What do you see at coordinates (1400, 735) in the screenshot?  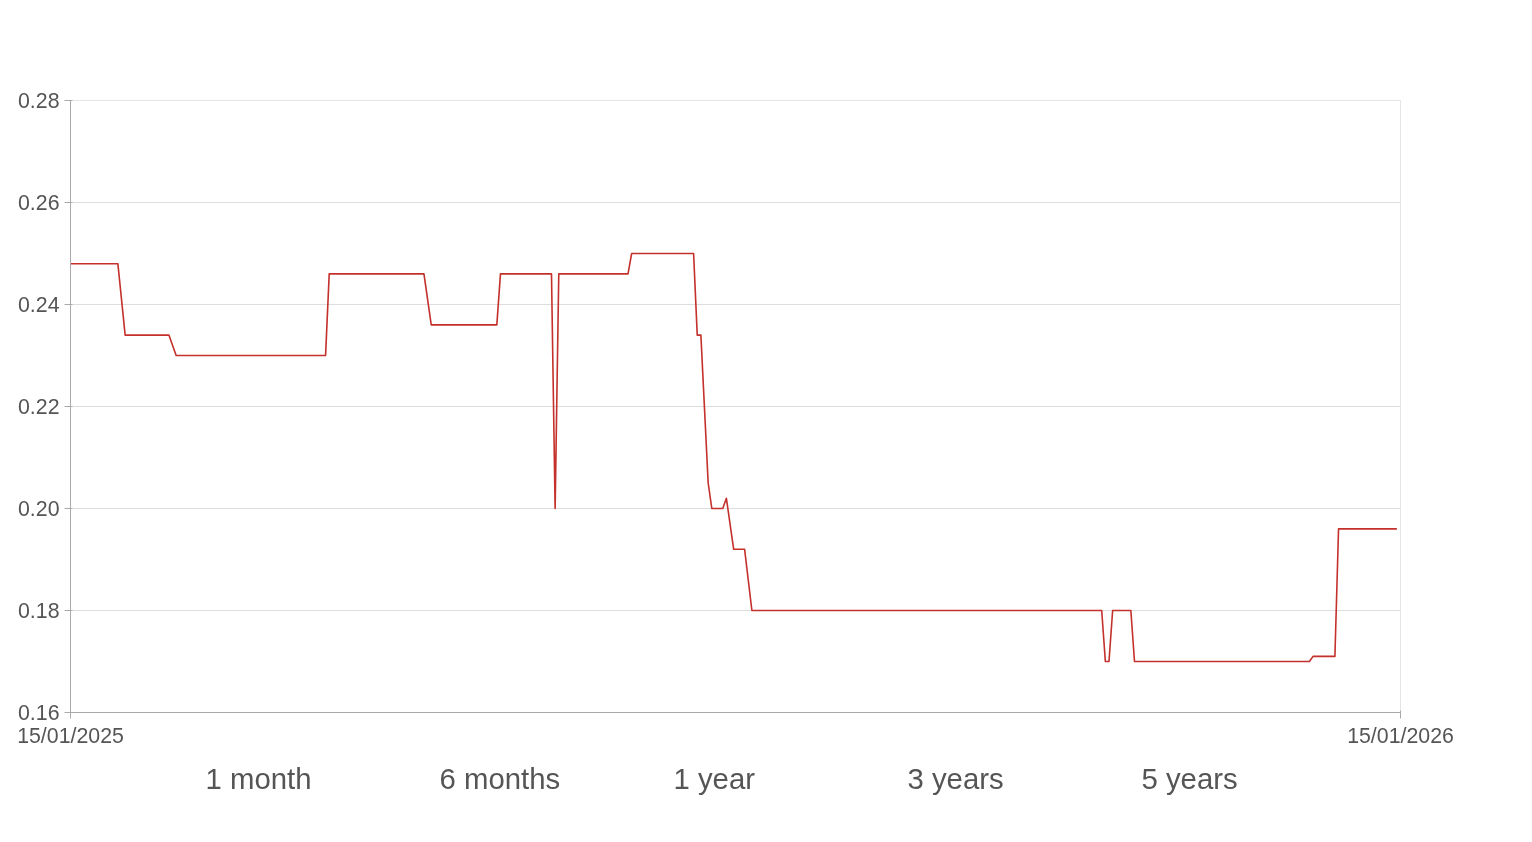 I see `x-tick-label: 15/01/2026` at bounding box center [1400, 735].